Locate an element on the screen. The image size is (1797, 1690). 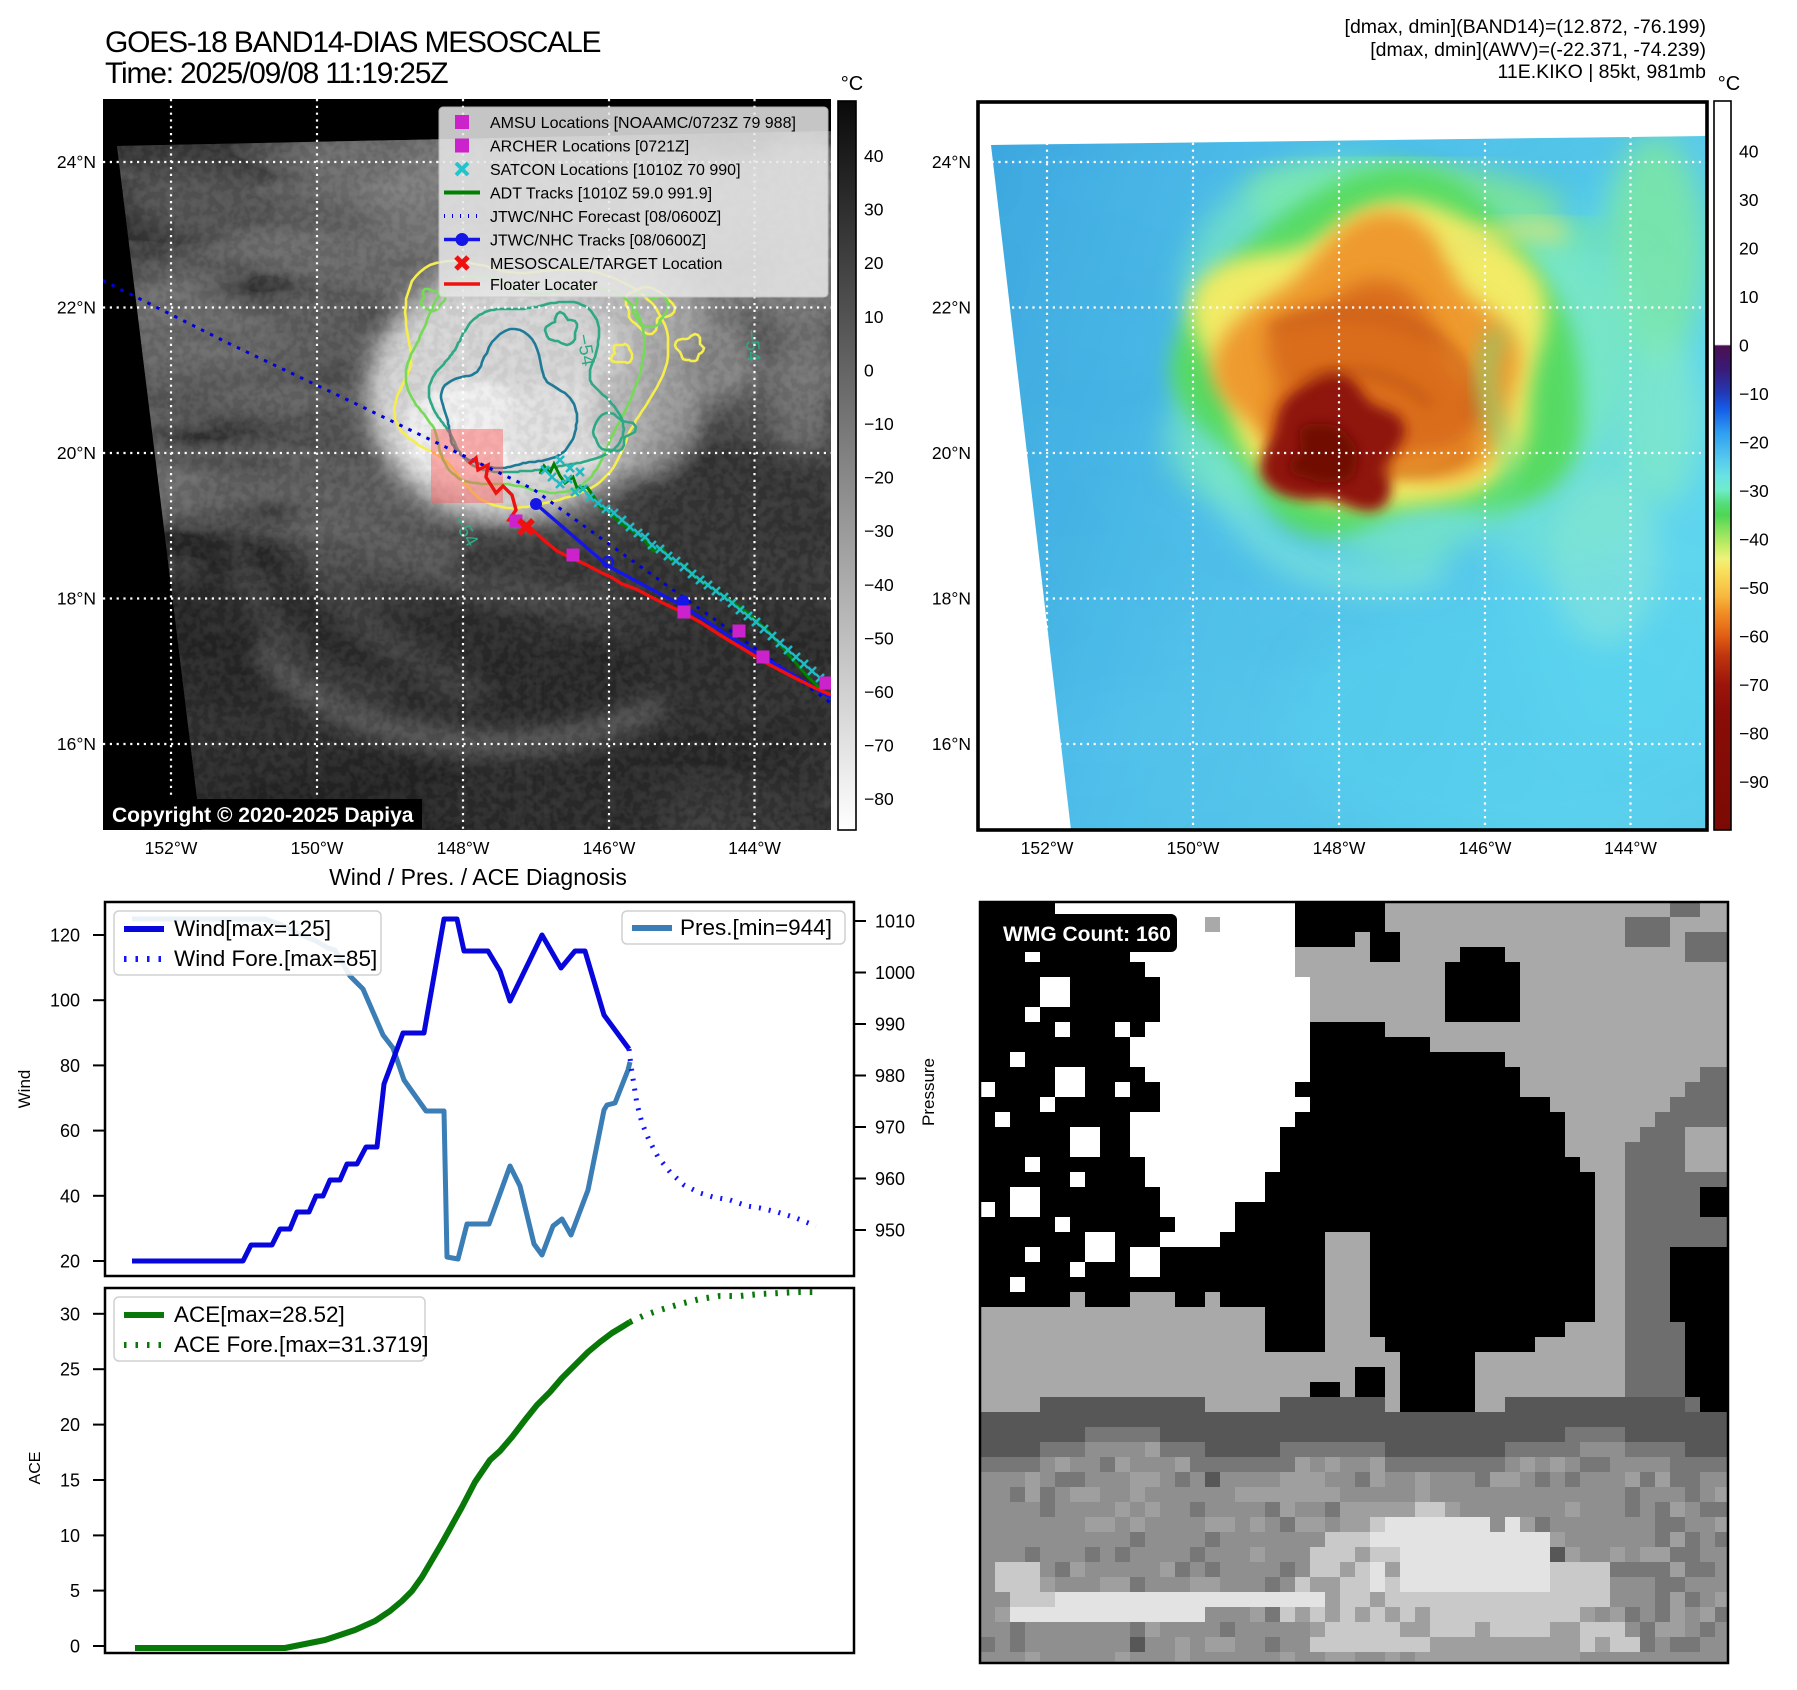
svg-text: JTWC/NHC Tracks [08/0600Z] is located at coordinates (598, 241).